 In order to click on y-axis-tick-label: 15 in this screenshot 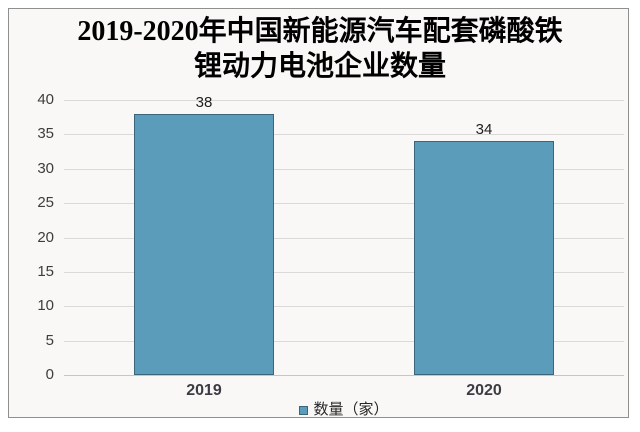, I will do `click(45, 271)`.